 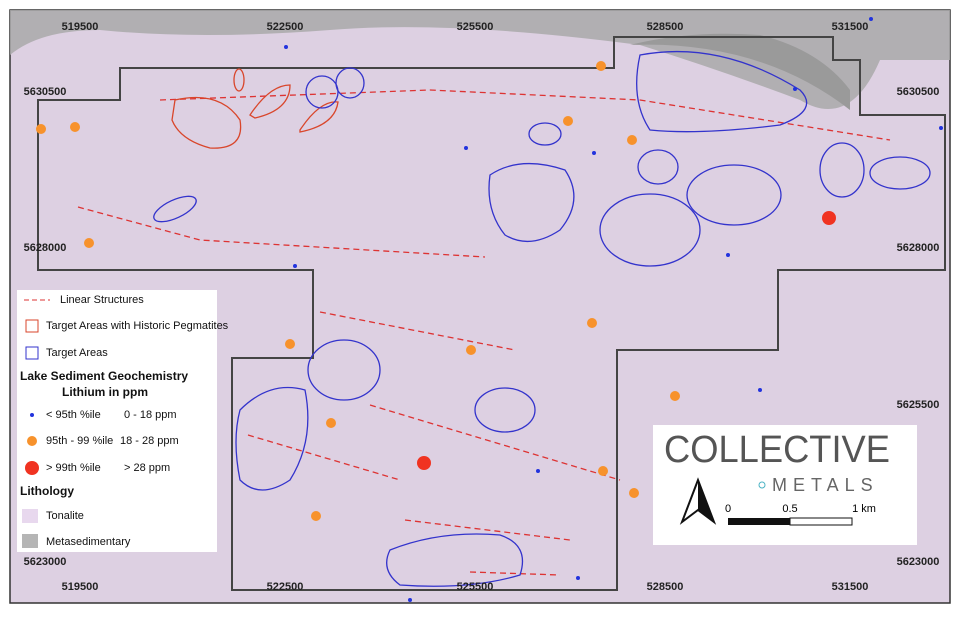 I want to click on legend-label: Target Areas with Historic Pegmatites, so click(x=137, y=326).